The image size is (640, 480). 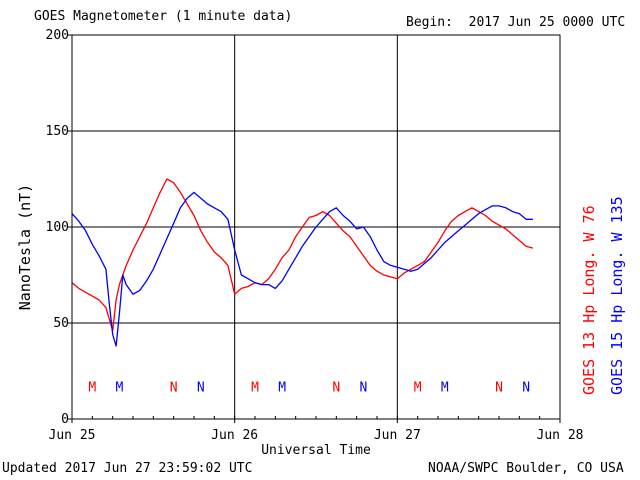 What do you see at coordinates (617, 295) in the screenshot?
I see `legend-goes15: GOES 15 Hp Long. W 135` at bounding box center [617, 295].